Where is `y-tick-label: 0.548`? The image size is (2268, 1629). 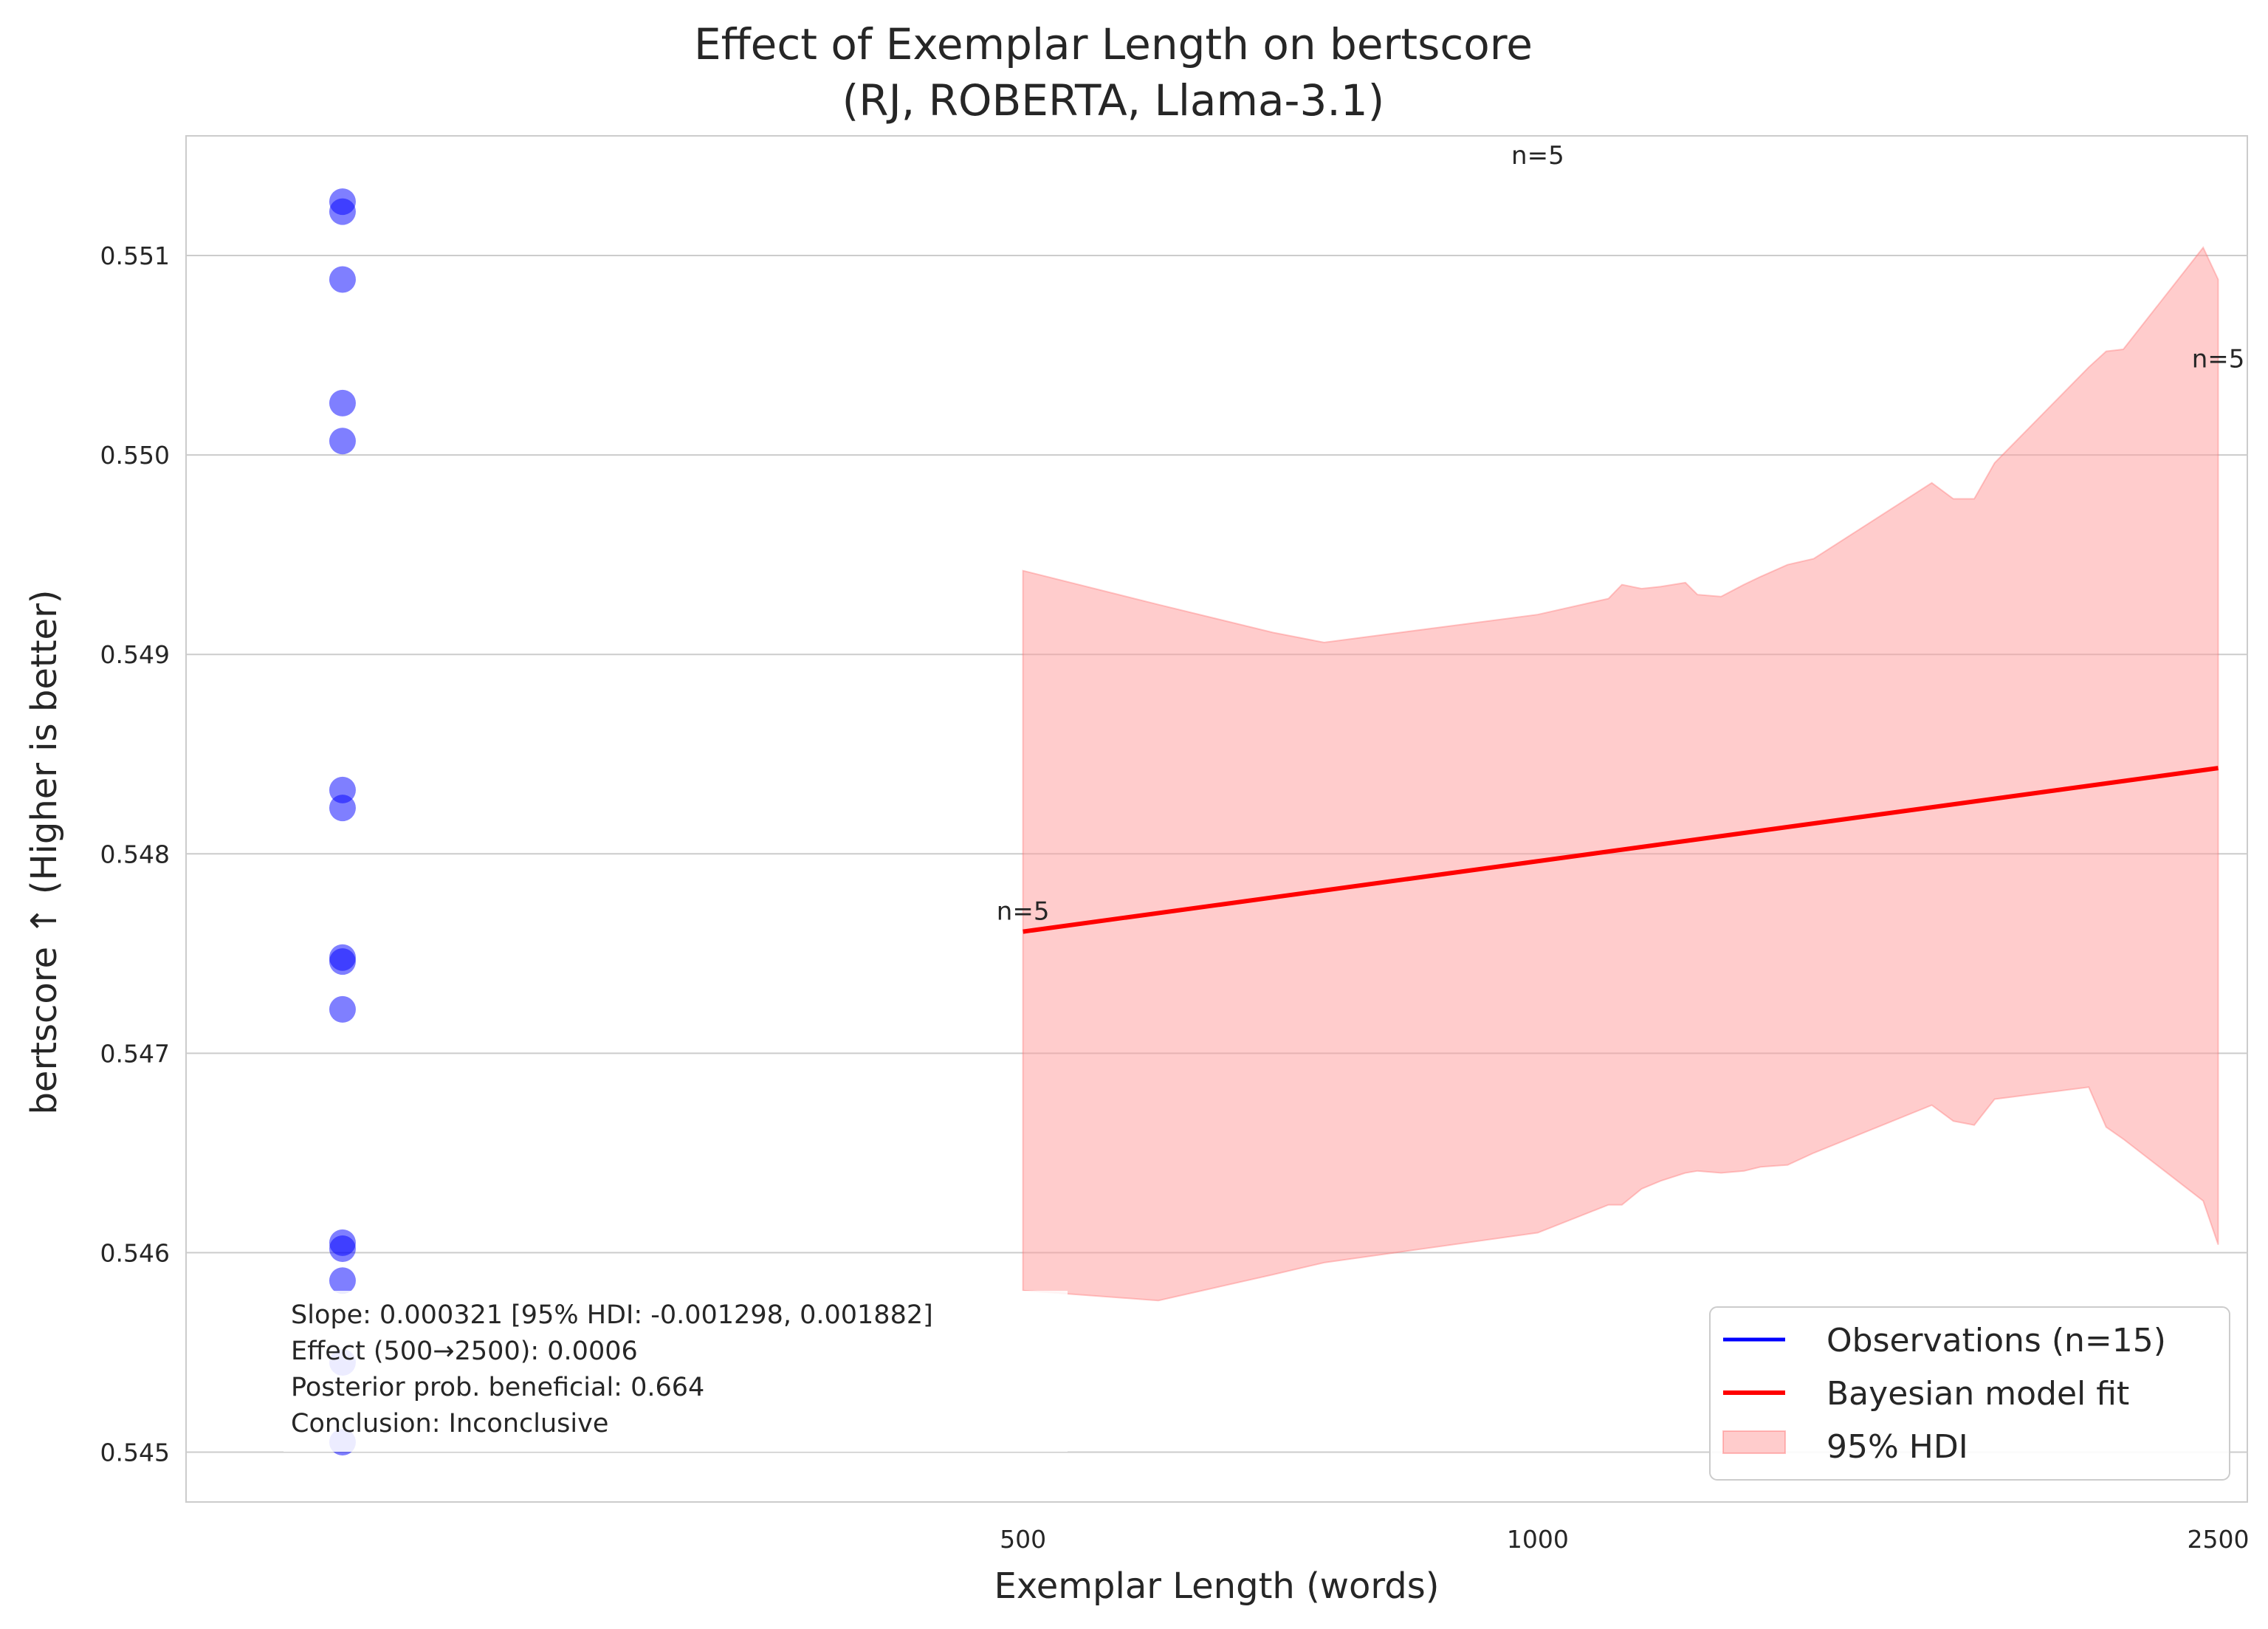 y-tick-label: 0.548 is located at coordinates (135, 854).